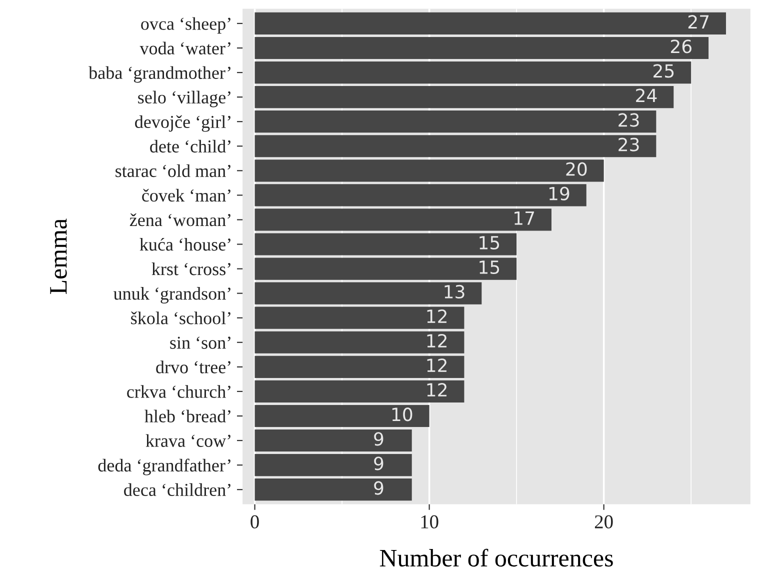  Describe the element at coordinates (182, 123) in the screenshot. I see `y-tick-label: devojče ‘girl’` at that location.